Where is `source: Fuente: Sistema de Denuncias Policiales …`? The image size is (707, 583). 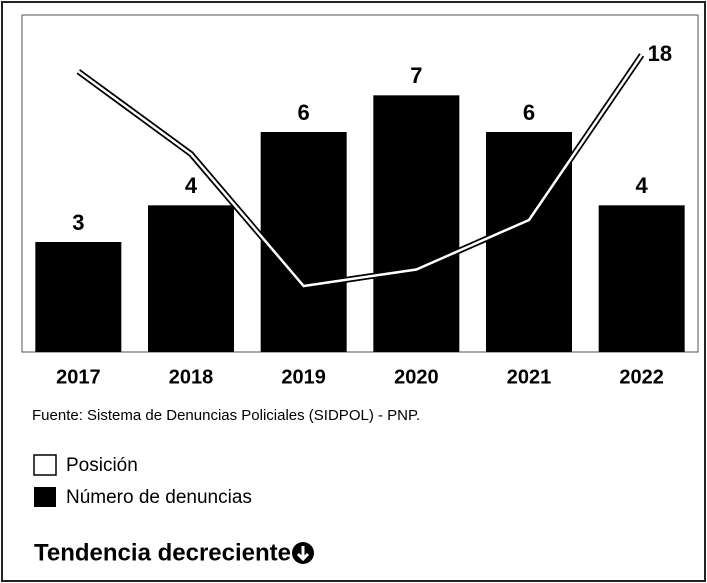
source: Fuente: Sistema de Denuncias Policiales … is located at coordinates (226, 415).